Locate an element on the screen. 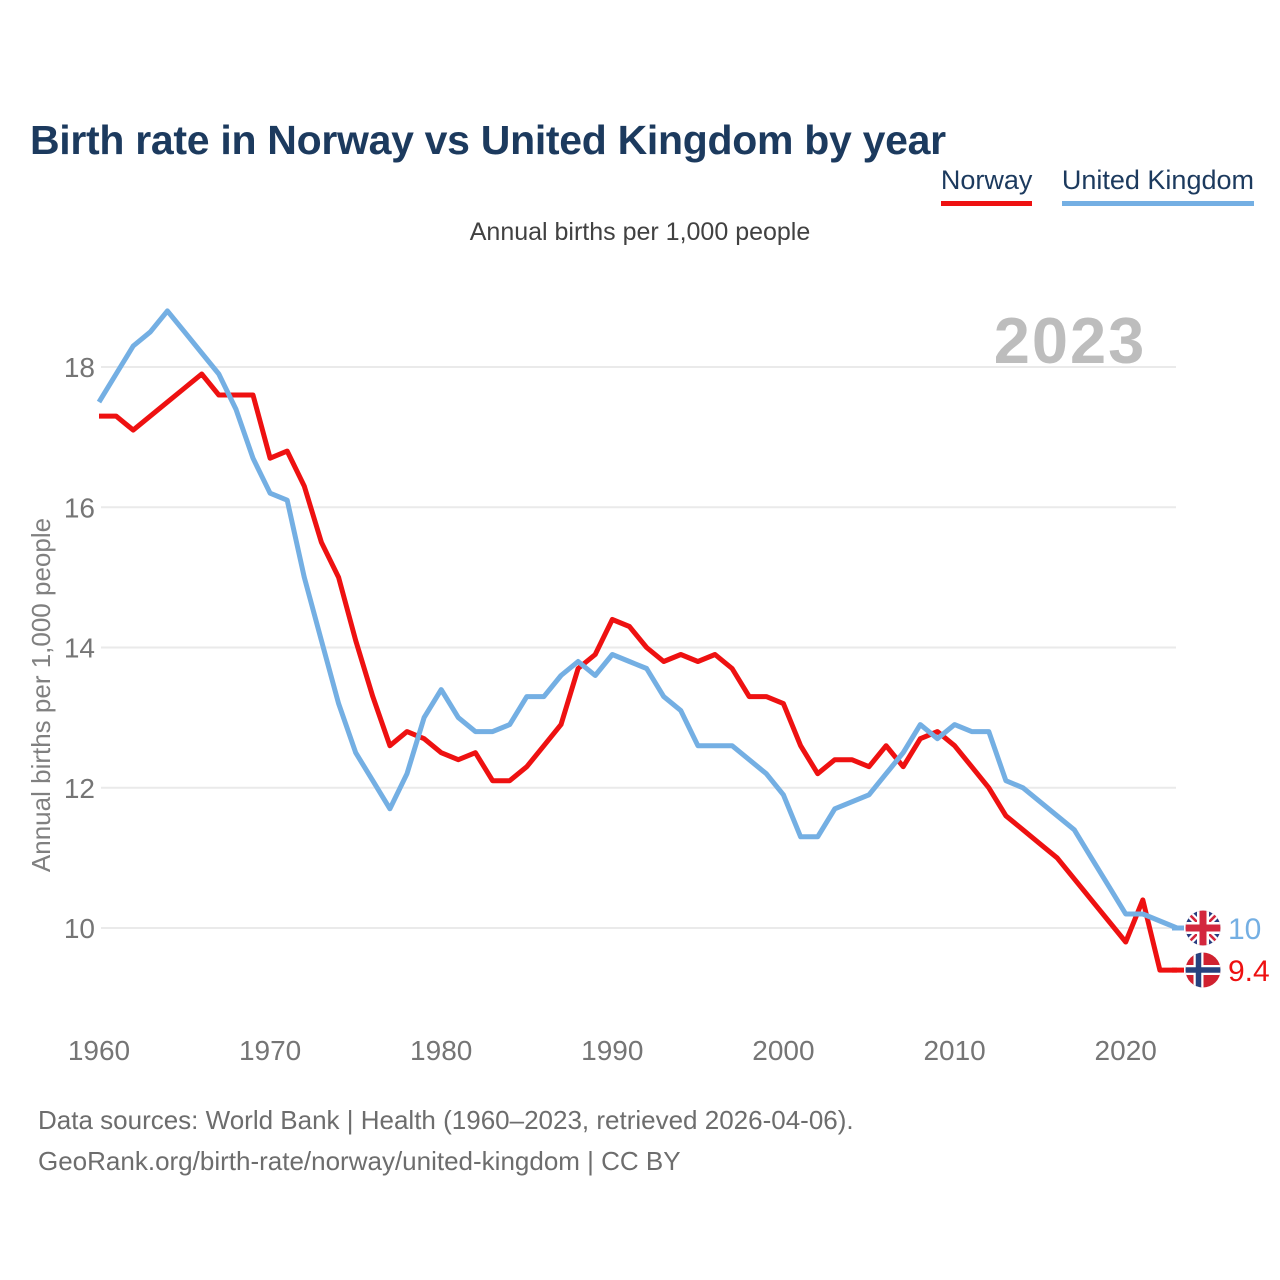  y-tick-label: 10 is located at coordinates (79, 928).